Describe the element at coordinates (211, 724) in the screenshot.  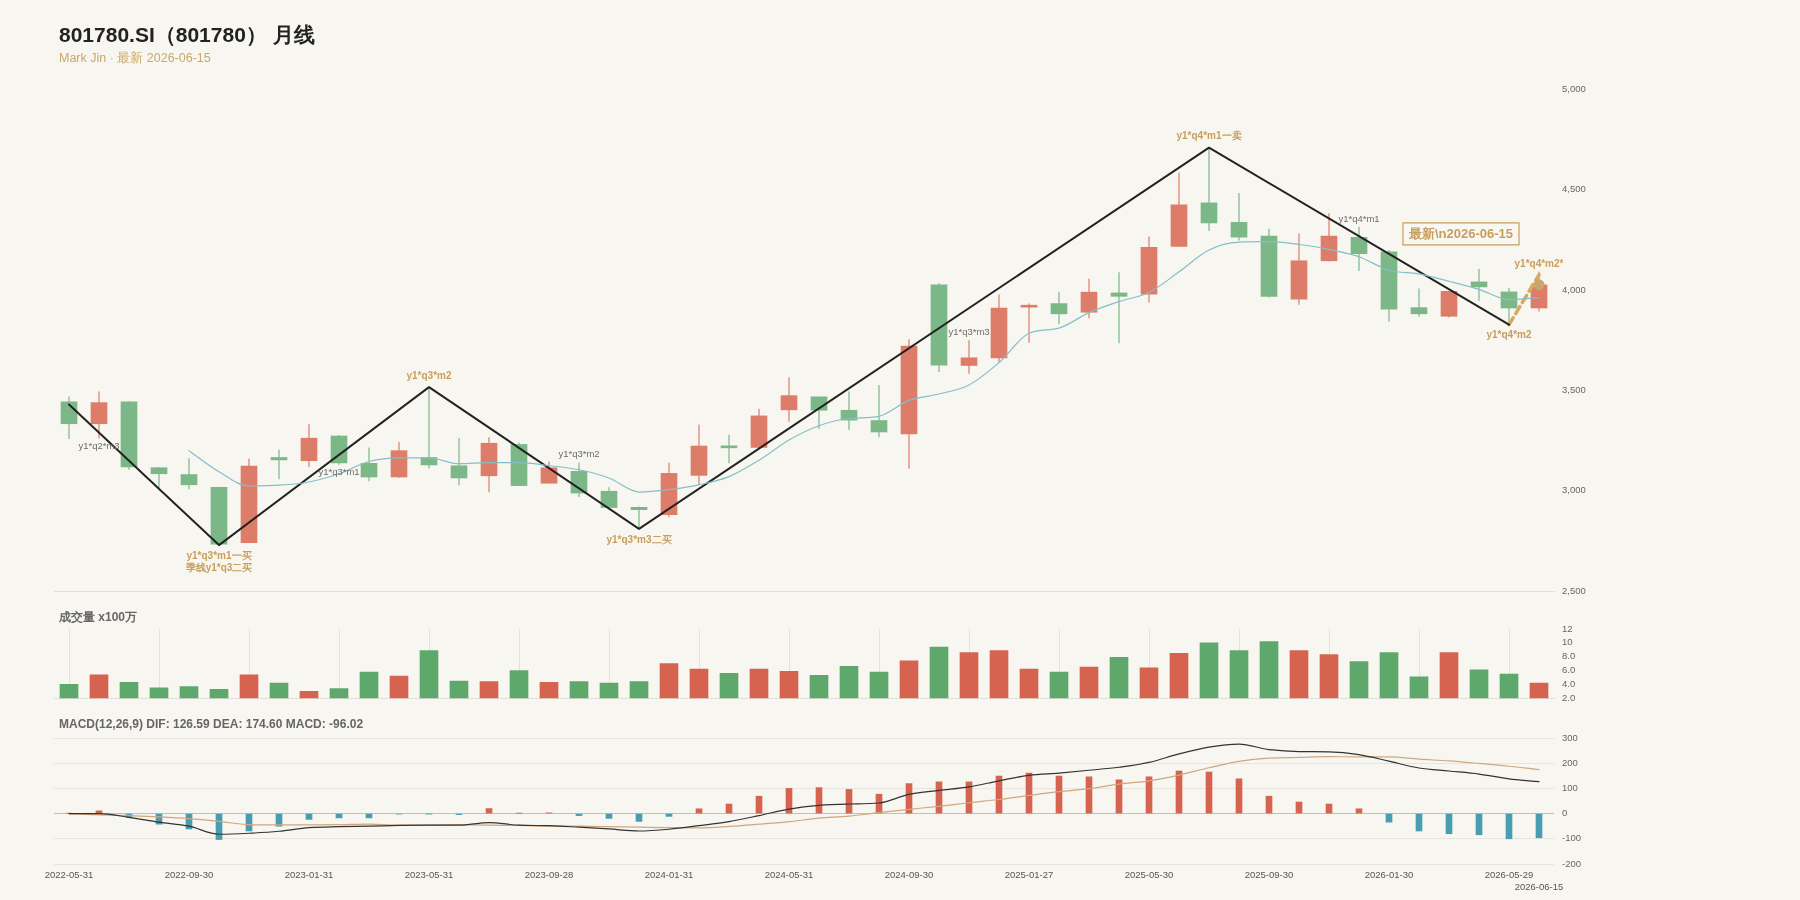
I see `chart-title: MACD(12,26,9) DIF: 126.59 DEA: 174.60 MACD: -96.02` at that location.